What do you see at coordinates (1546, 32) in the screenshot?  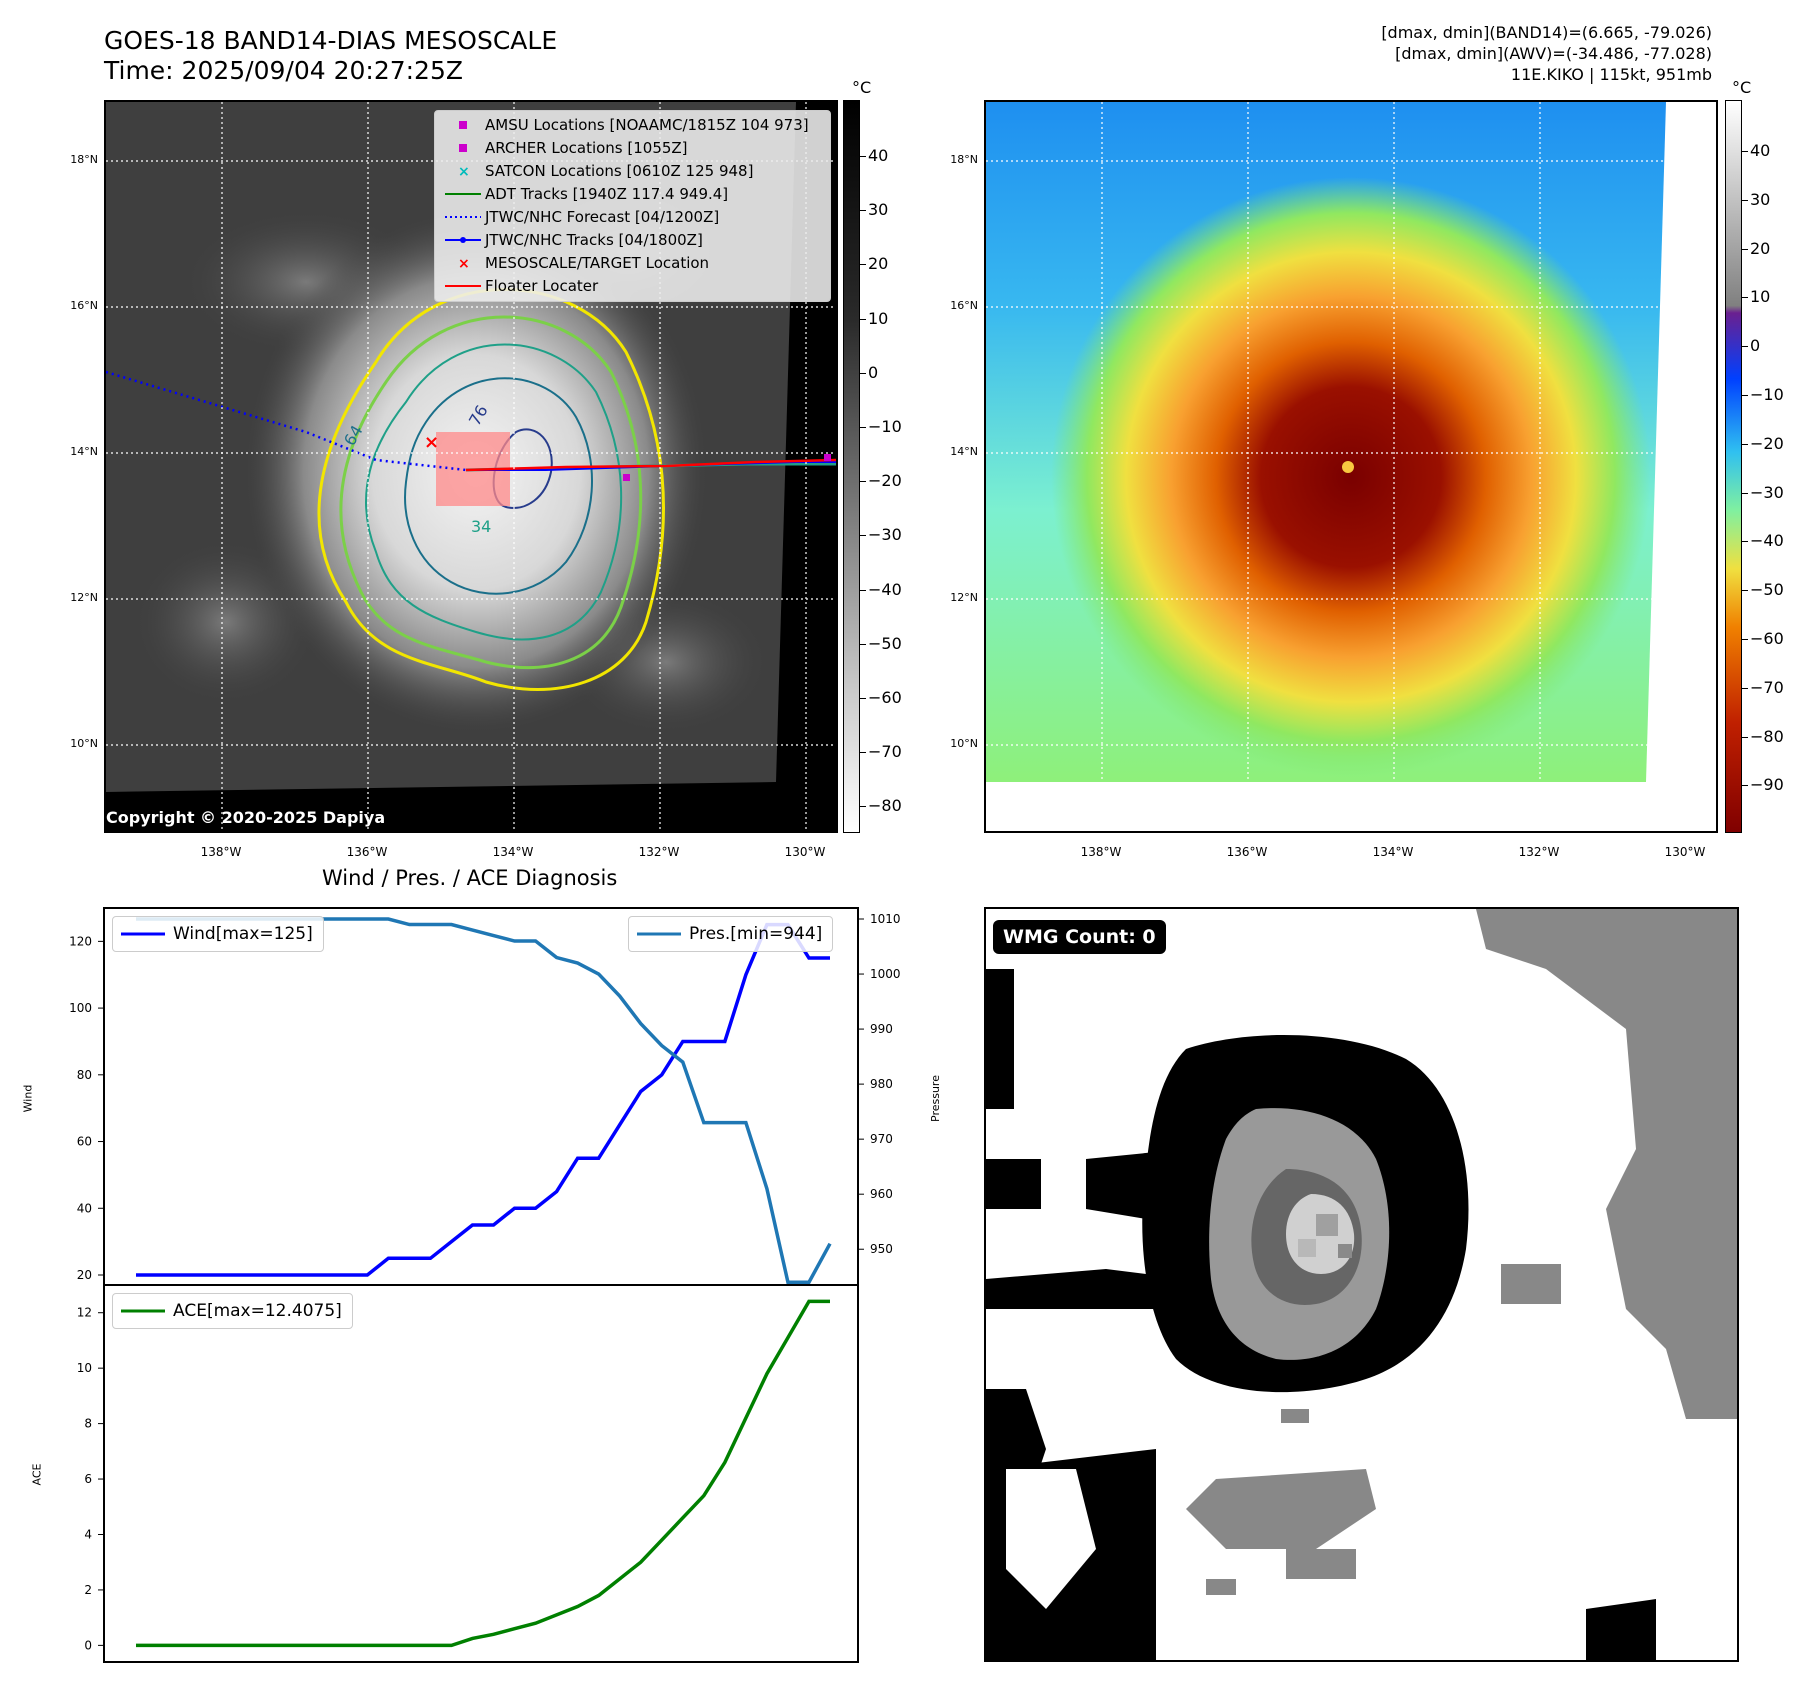 I see `info-line-1: [dmax, dmin](BAND14)=(6.665, -79.026)` at bounding box center [1546, 32].